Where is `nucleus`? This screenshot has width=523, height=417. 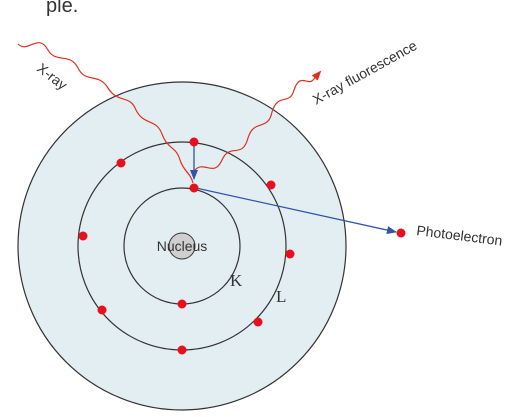
nucleus is located at coordinates (182, 246).